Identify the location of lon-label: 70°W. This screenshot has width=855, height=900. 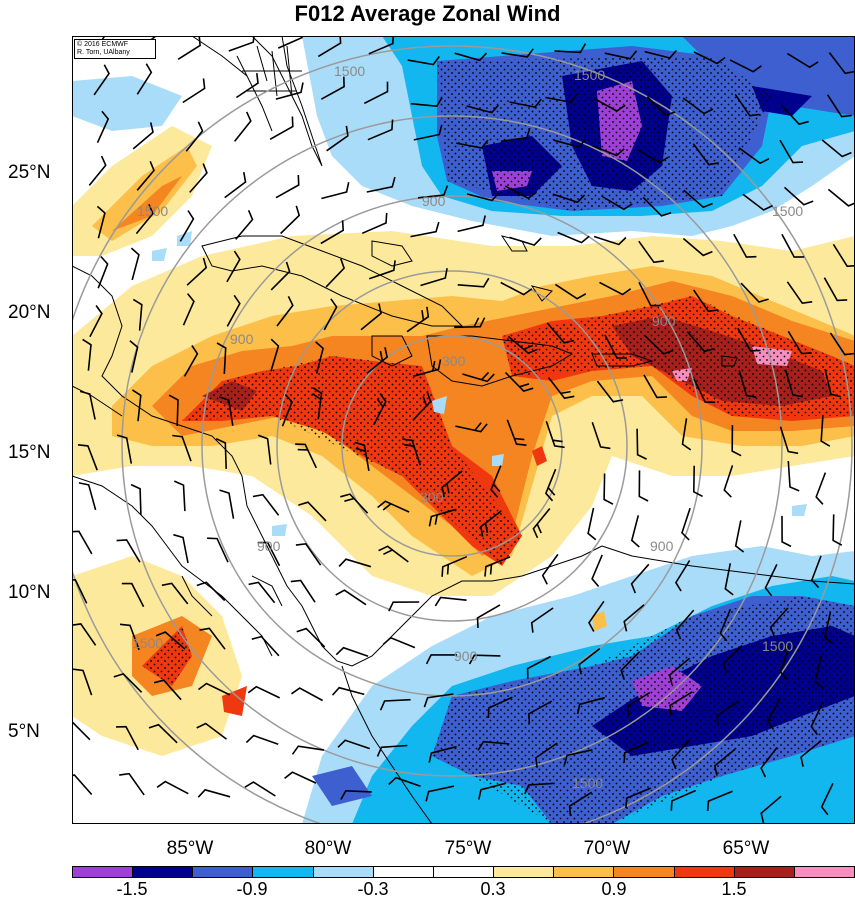
(607, 848).